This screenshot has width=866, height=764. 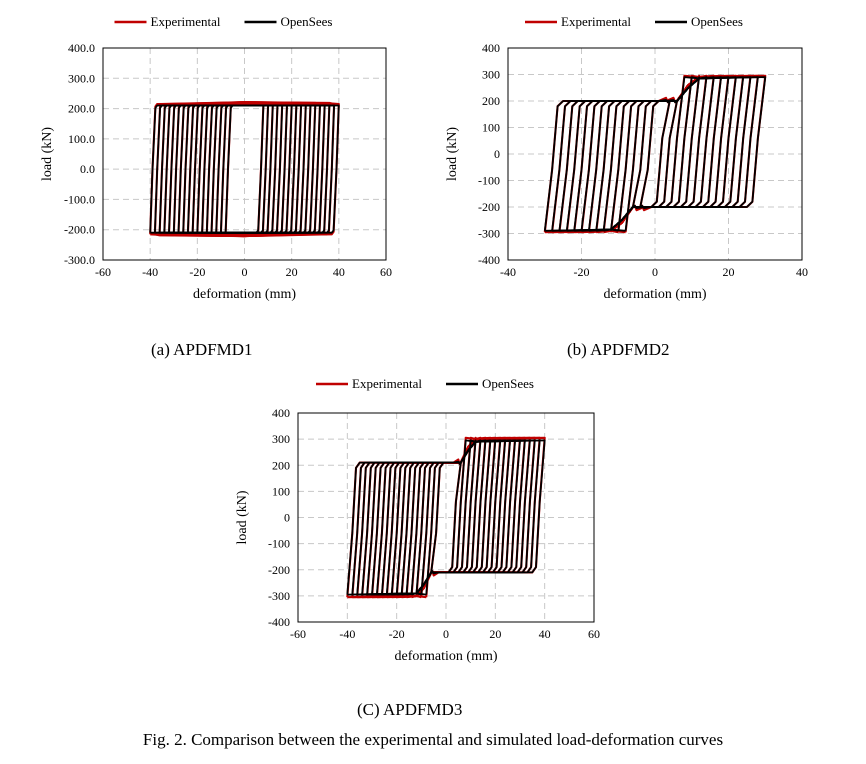 I want to click on y-tick-label: 0.0, so click(x=87, y=169).